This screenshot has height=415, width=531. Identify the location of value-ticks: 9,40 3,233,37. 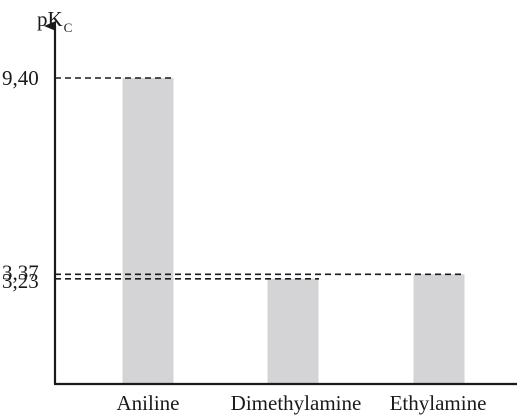
(20, 179).